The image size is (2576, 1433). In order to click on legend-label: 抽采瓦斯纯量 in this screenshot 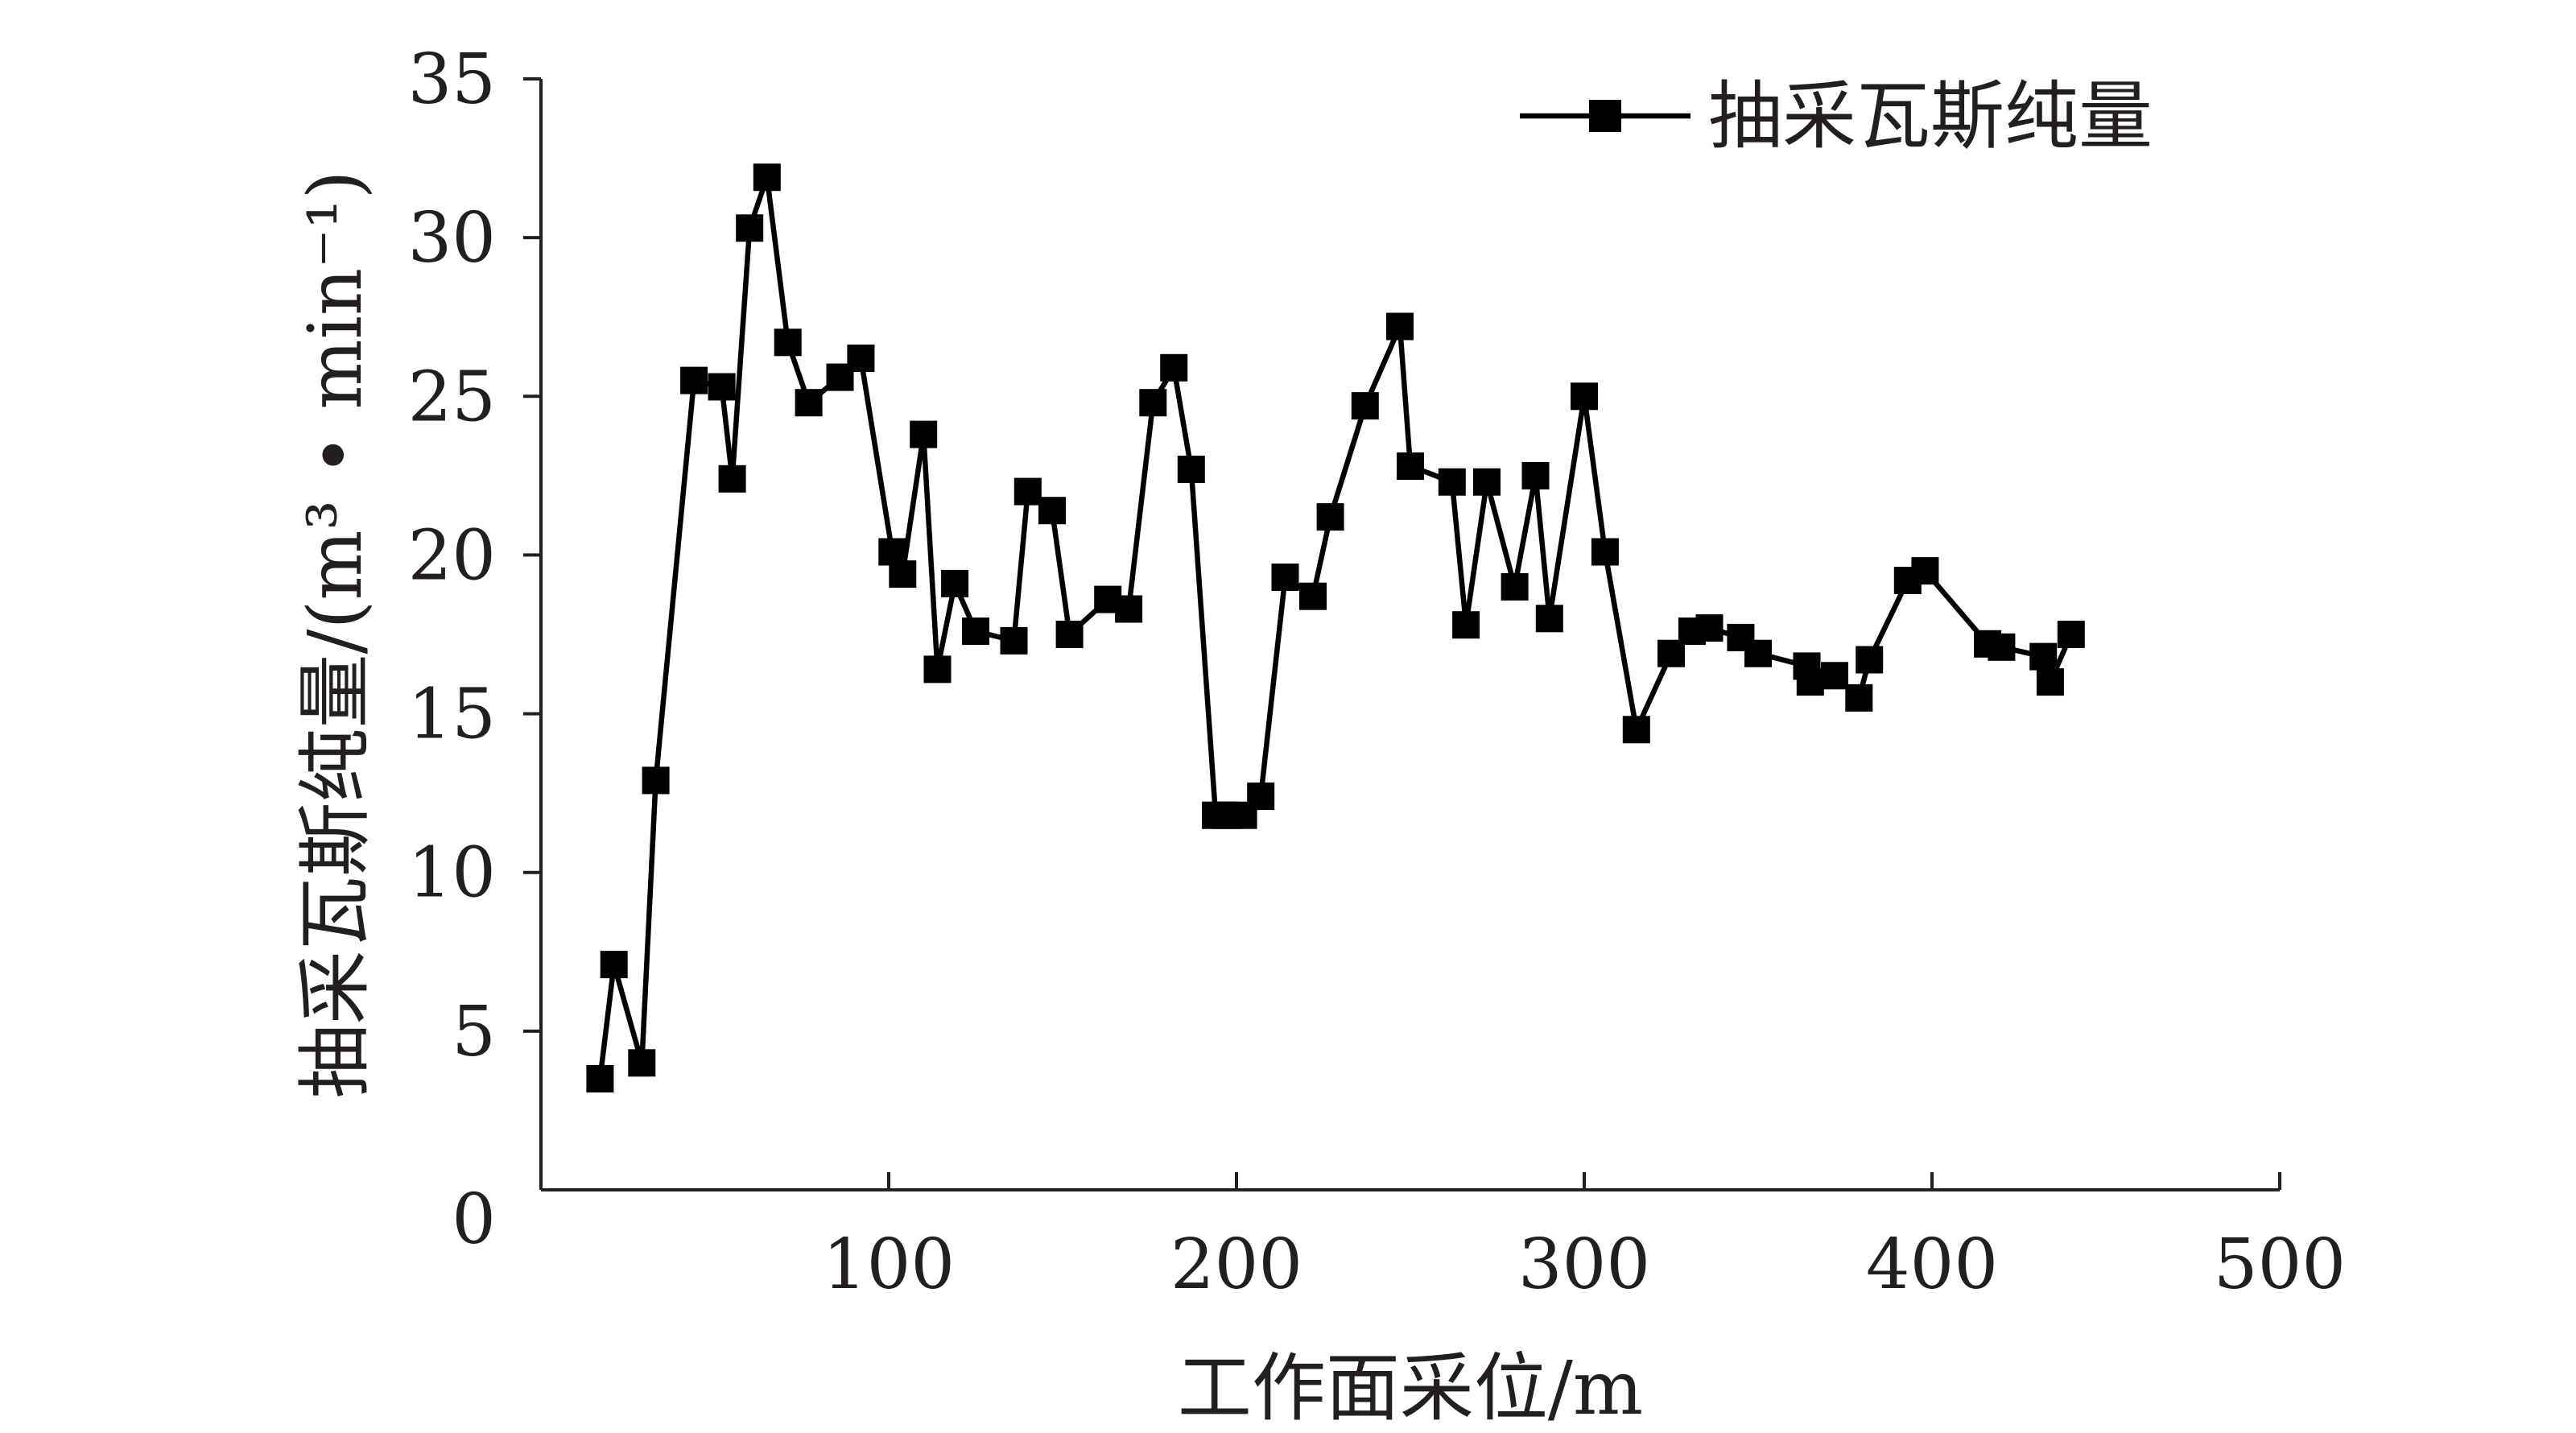, I will do `click(1931, 116)`.